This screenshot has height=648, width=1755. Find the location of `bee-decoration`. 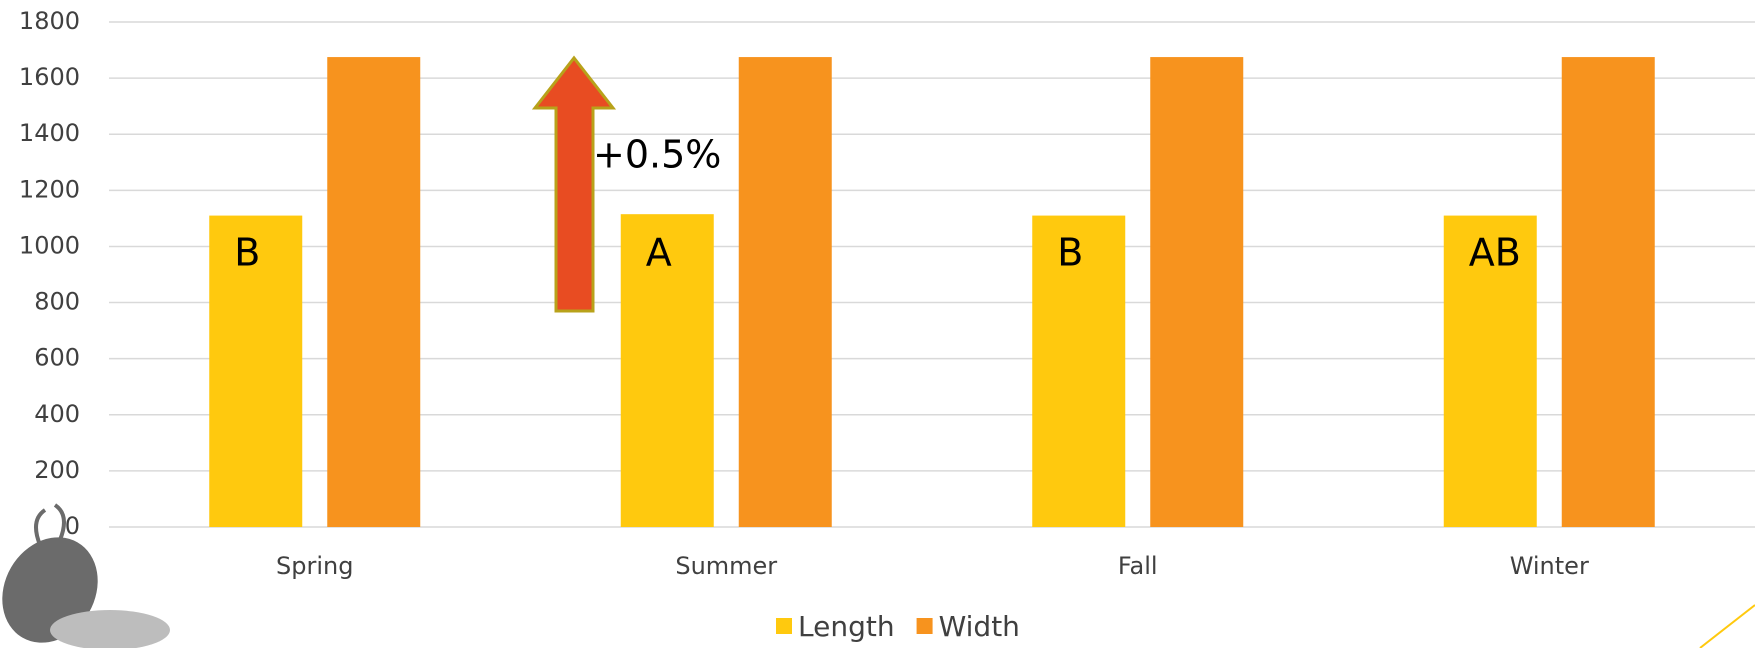

bee-decoration is located at coordinates (86, 575).